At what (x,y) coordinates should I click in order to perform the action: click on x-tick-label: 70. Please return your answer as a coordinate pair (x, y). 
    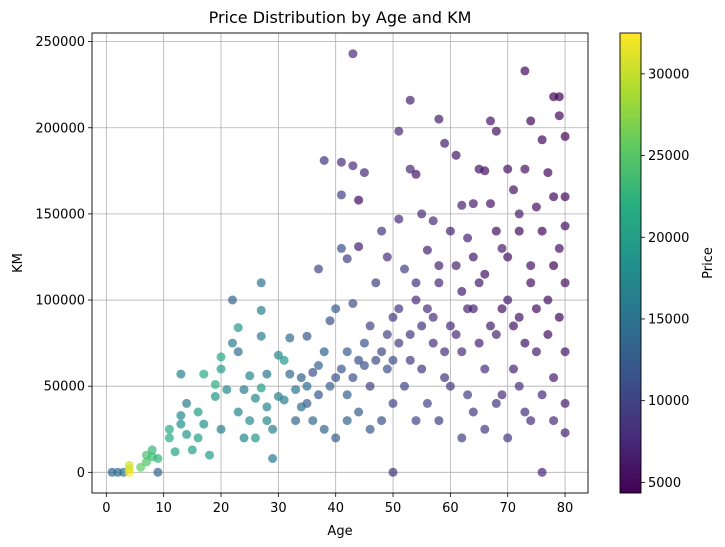
    Looking at the image, I should click on (507, 508).